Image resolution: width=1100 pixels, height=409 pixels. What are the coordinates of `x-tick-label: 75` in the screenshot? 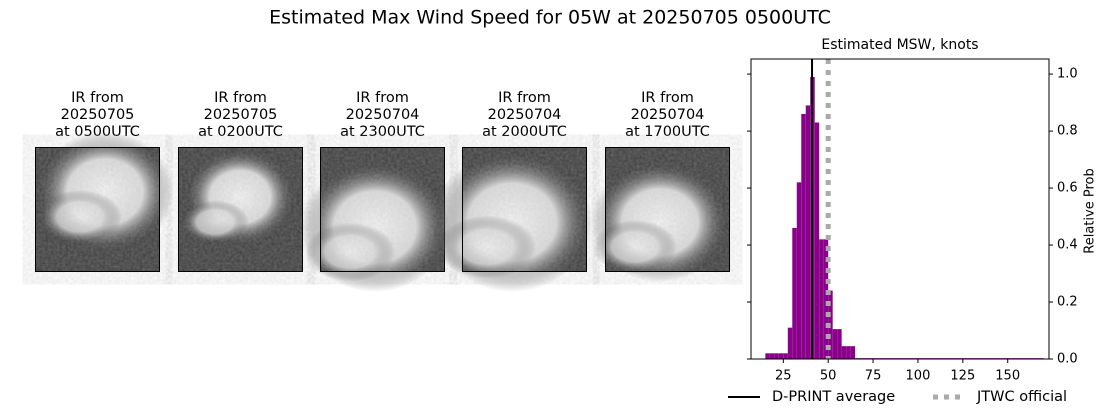 It's located at (873, 376).